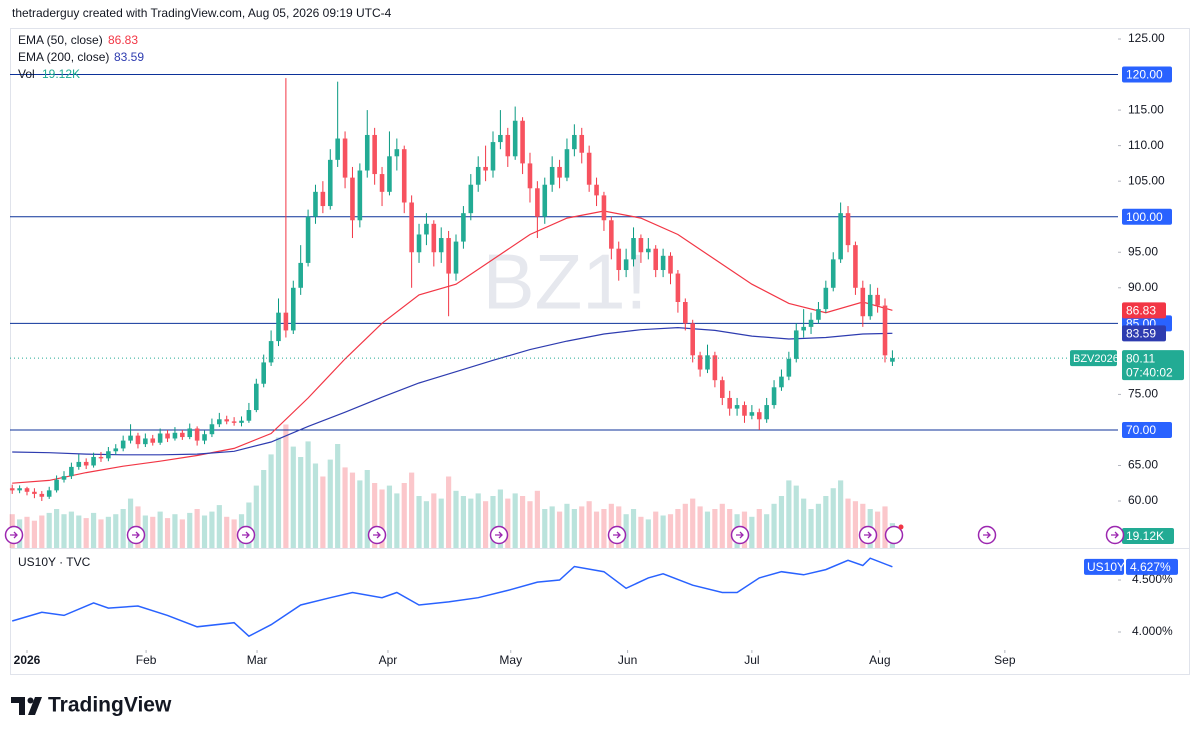 The width and height of the screenshot is (1200, 735). Describe the element at coordinates (63, 57) in the screenshot. I see `legend-label: EMA (200, close)` at that location.